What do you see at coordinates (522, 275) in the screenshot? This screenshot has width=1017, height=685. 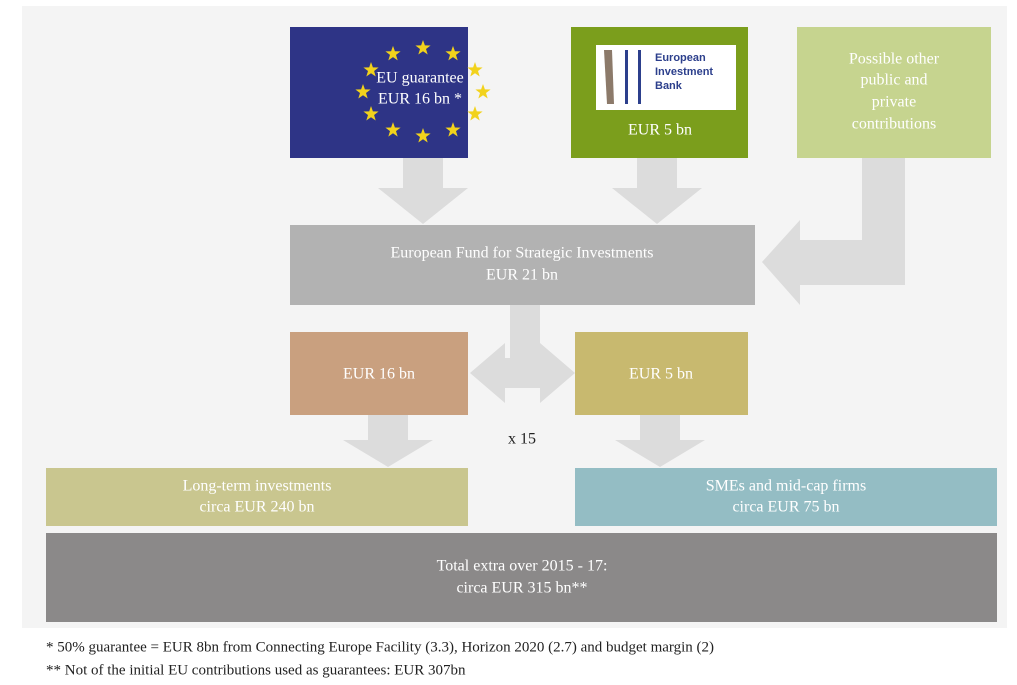 I see `fund-text: EUR 21 bn` at bounding box center [522, 275].